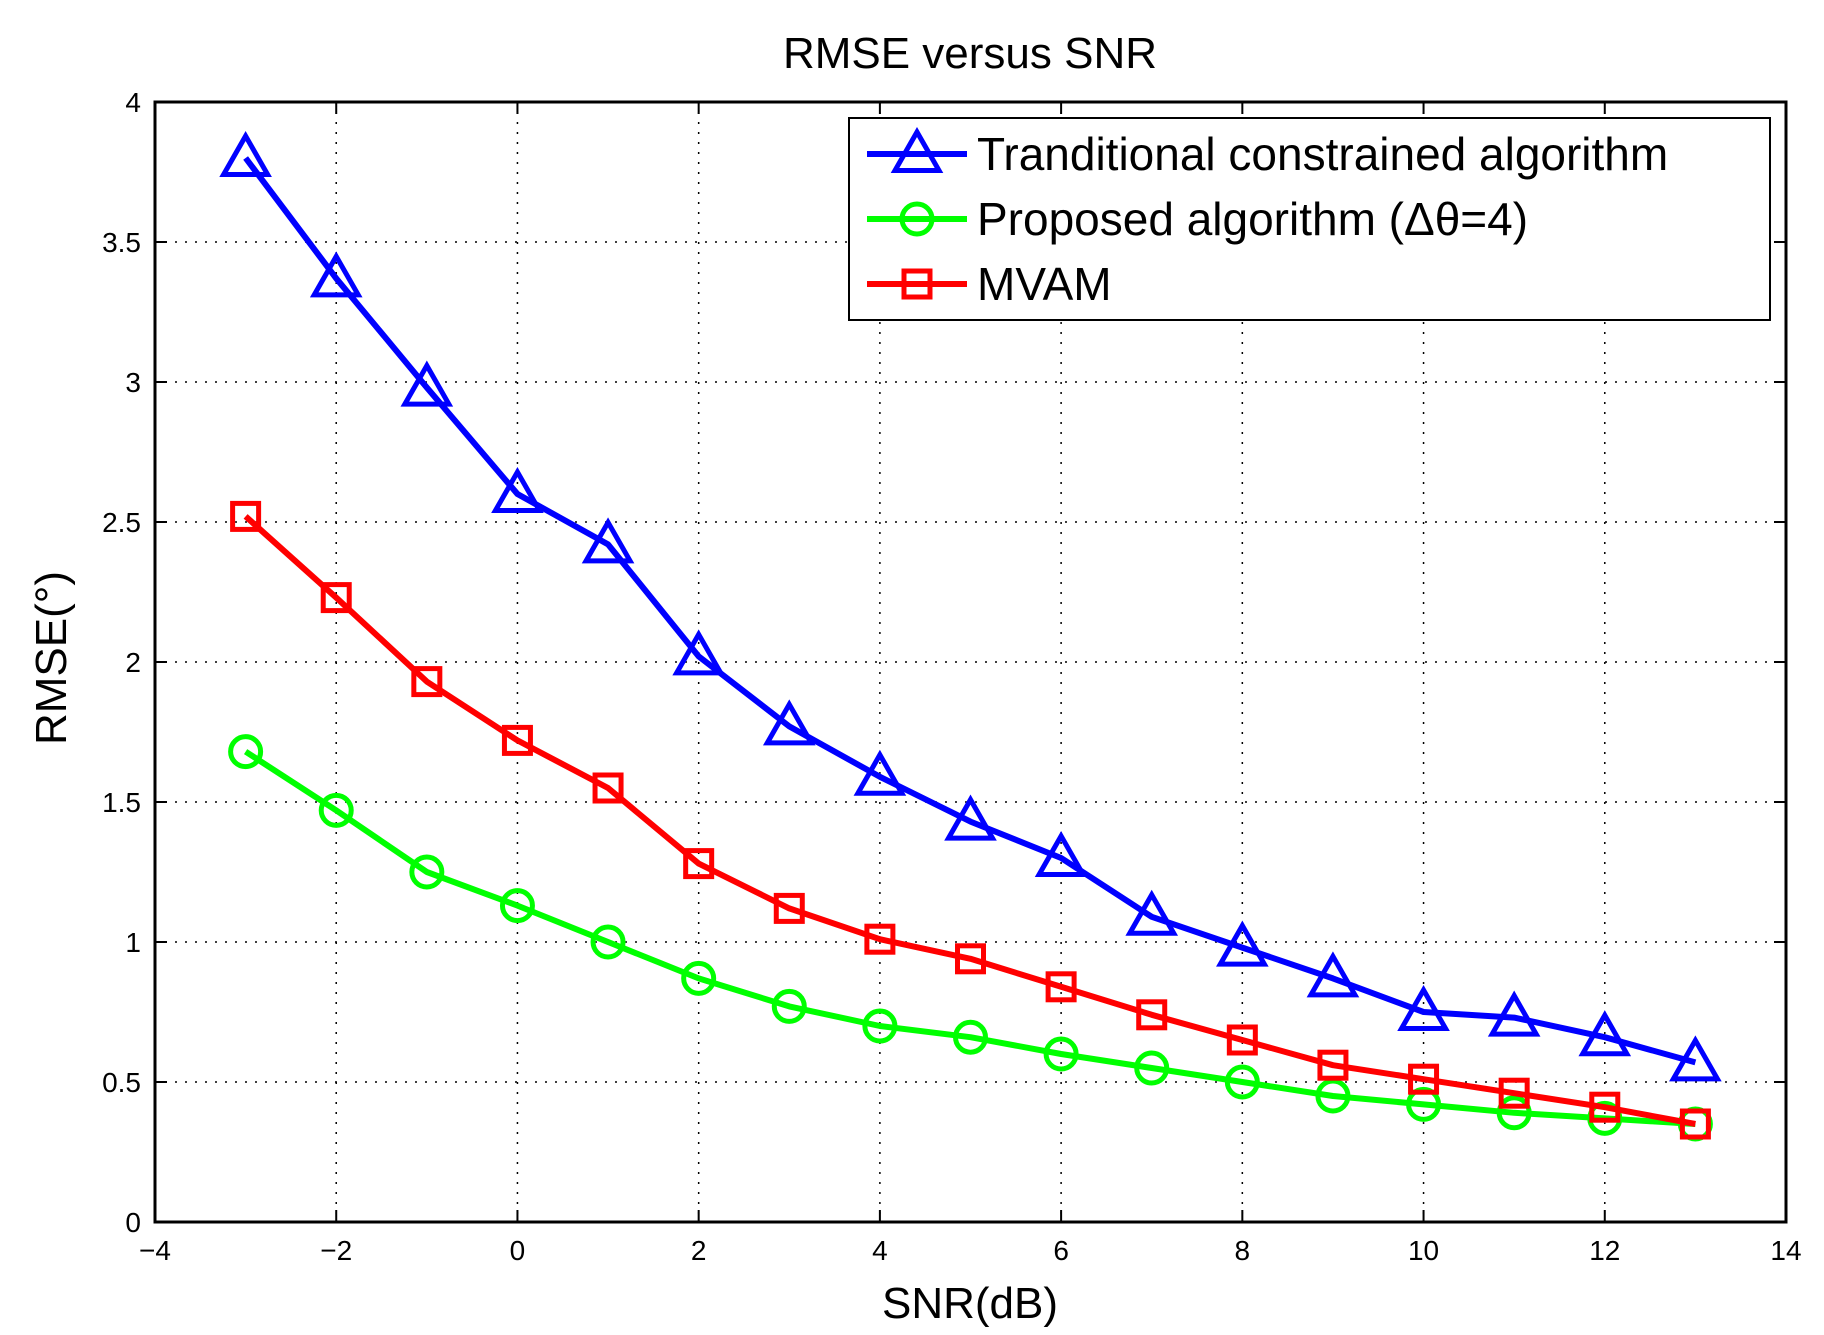  Describe the element at coordinates (1061, 1250) in the screenshot. I see `x-tick-label: 6` at that location.